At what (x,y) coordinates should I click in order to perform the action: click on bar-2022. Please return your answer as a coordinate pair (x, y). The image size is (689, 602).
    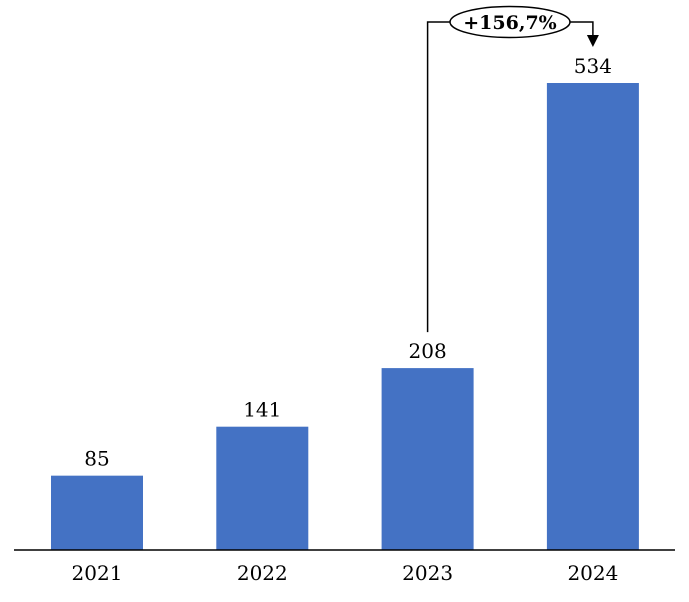
    Looking at the image, I should click on (262, 488).